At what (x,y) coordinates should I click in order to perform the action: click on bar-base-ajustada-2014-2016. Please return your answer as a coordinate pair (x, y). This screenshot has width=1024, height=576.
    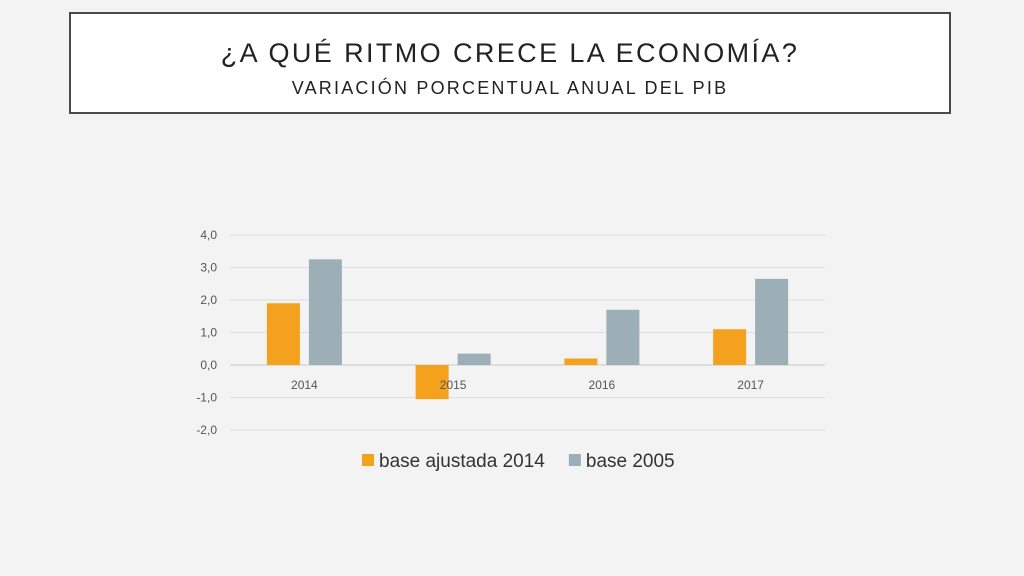
    Looking at the image, I should click on (581, 361).